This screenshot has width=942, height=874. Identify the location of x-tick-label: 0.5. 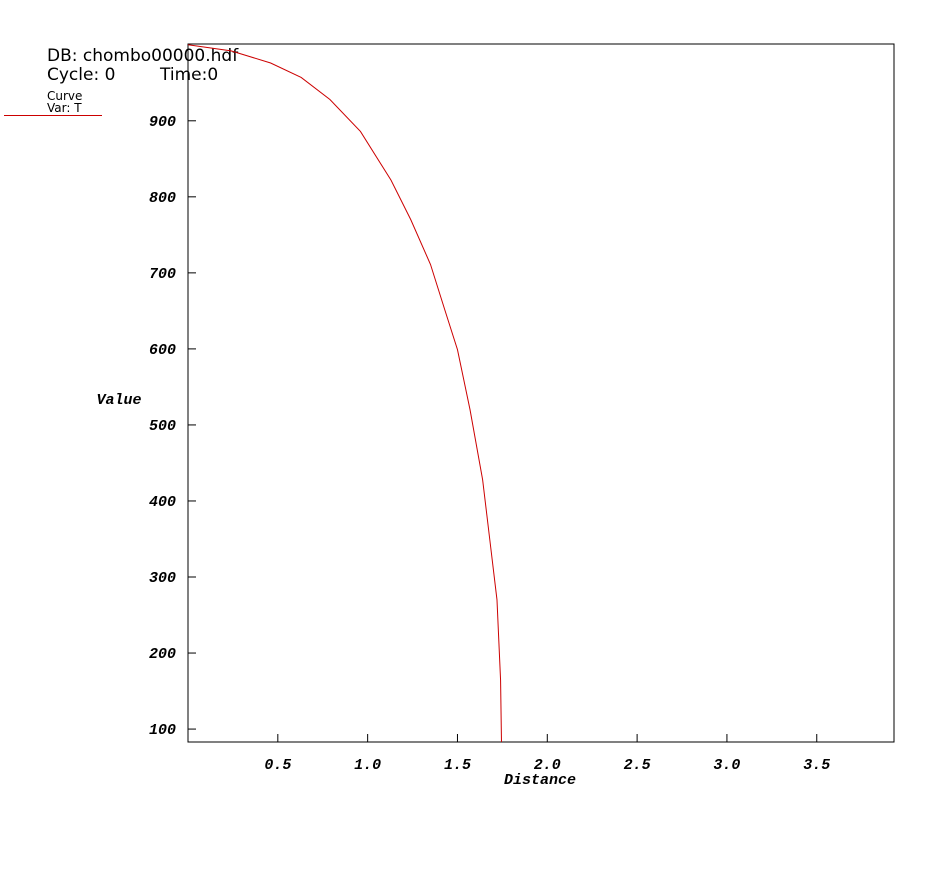
(277, 765).